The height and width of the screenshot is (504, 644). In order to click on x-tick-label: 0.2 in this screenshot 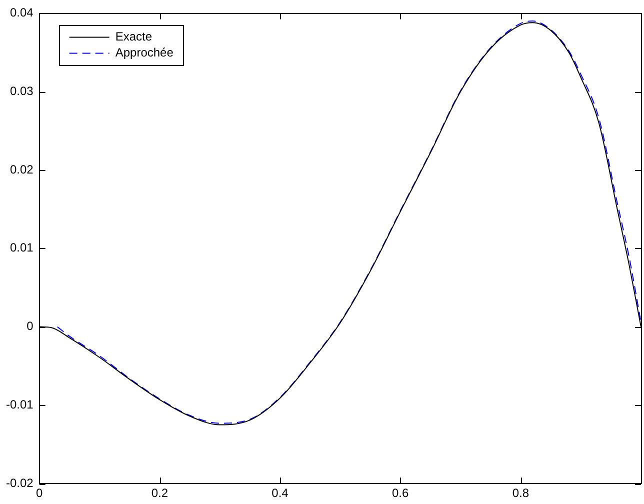, I will do `click(159, 493)`.